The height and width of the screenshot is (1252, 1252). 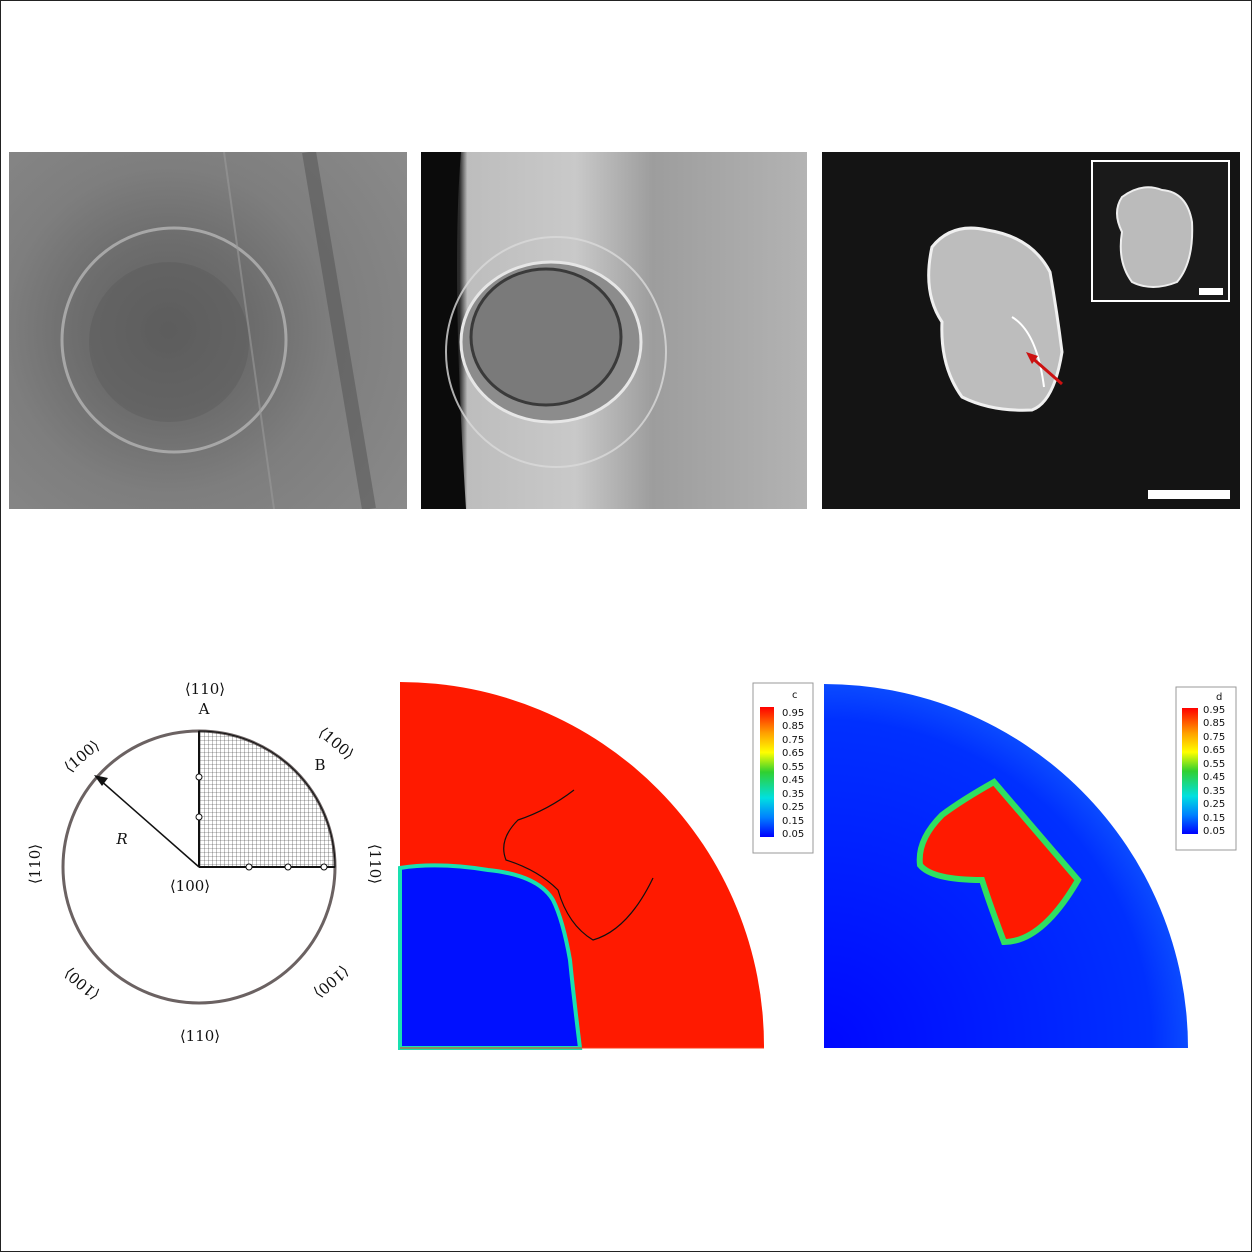 What do you see at coordinates (767, 772) in the screenshot?
I see `colorbar-c-gradient` at bounding box center [767, 772].